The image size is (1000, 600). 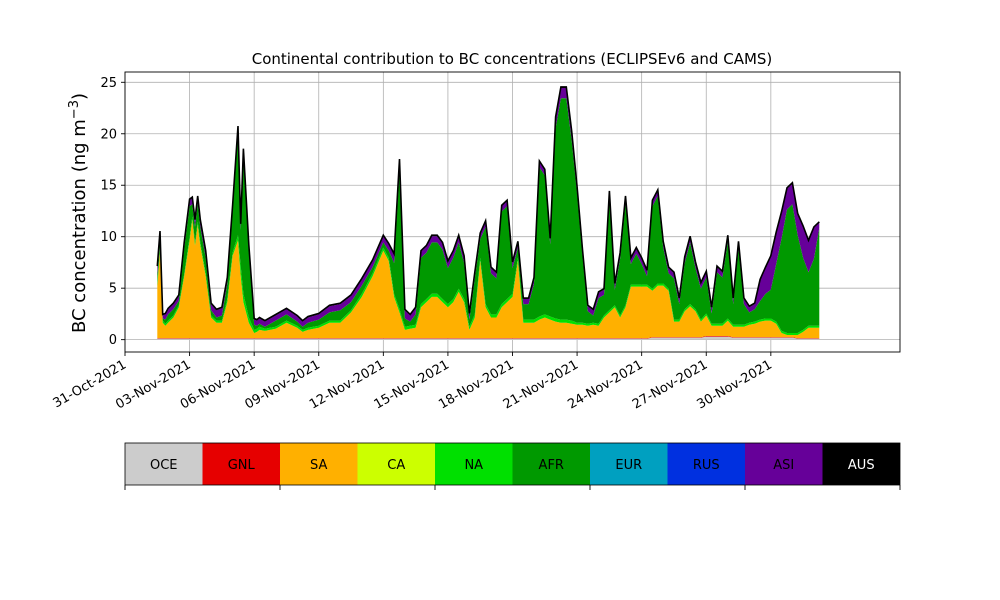 I want to click on area-series-sa, so click(x=488, y=279).